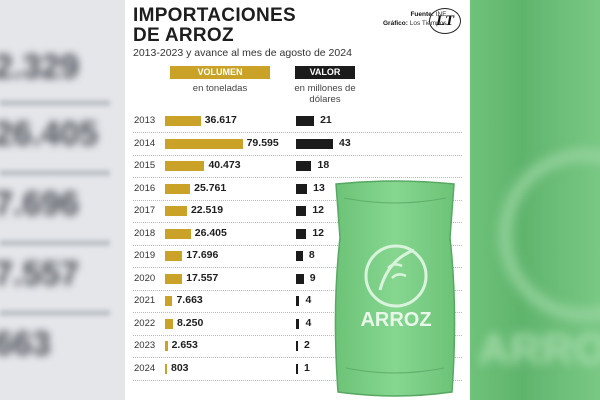 The width and height of the screenshot is (600, 400). Describe the element at coordinates (202, 277) in the screenshot. I see `volumen-value-label: 17.557` at that location.